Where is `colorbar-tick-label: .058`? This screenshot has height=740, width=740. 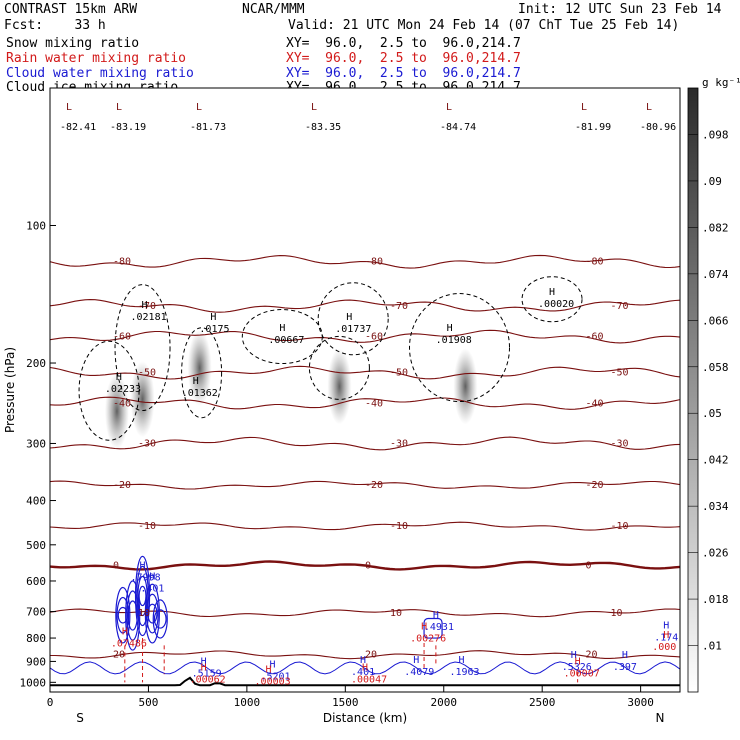
colorbar-tick-label: .058 is located at coordinates (715, 367).